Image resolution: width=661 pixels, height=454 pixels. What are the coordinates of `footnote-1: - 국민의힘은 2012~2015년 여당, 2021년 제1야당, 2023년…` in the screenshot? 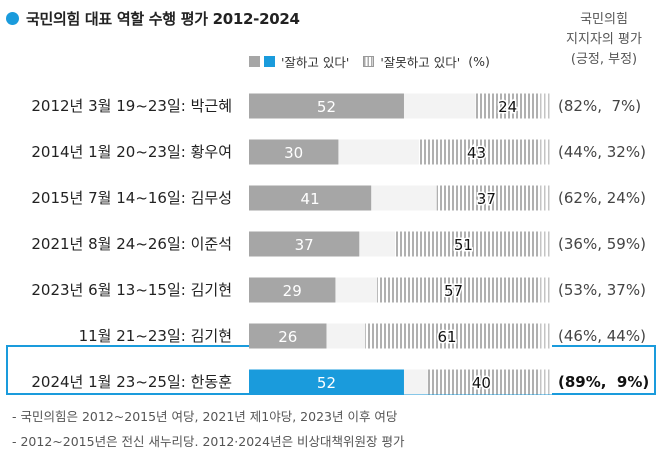 It's located at (205, 416).